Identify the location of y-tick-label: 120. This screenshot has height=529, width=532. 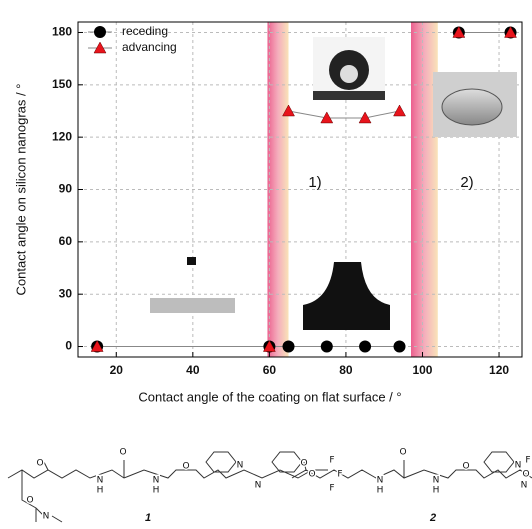
(62, 136).